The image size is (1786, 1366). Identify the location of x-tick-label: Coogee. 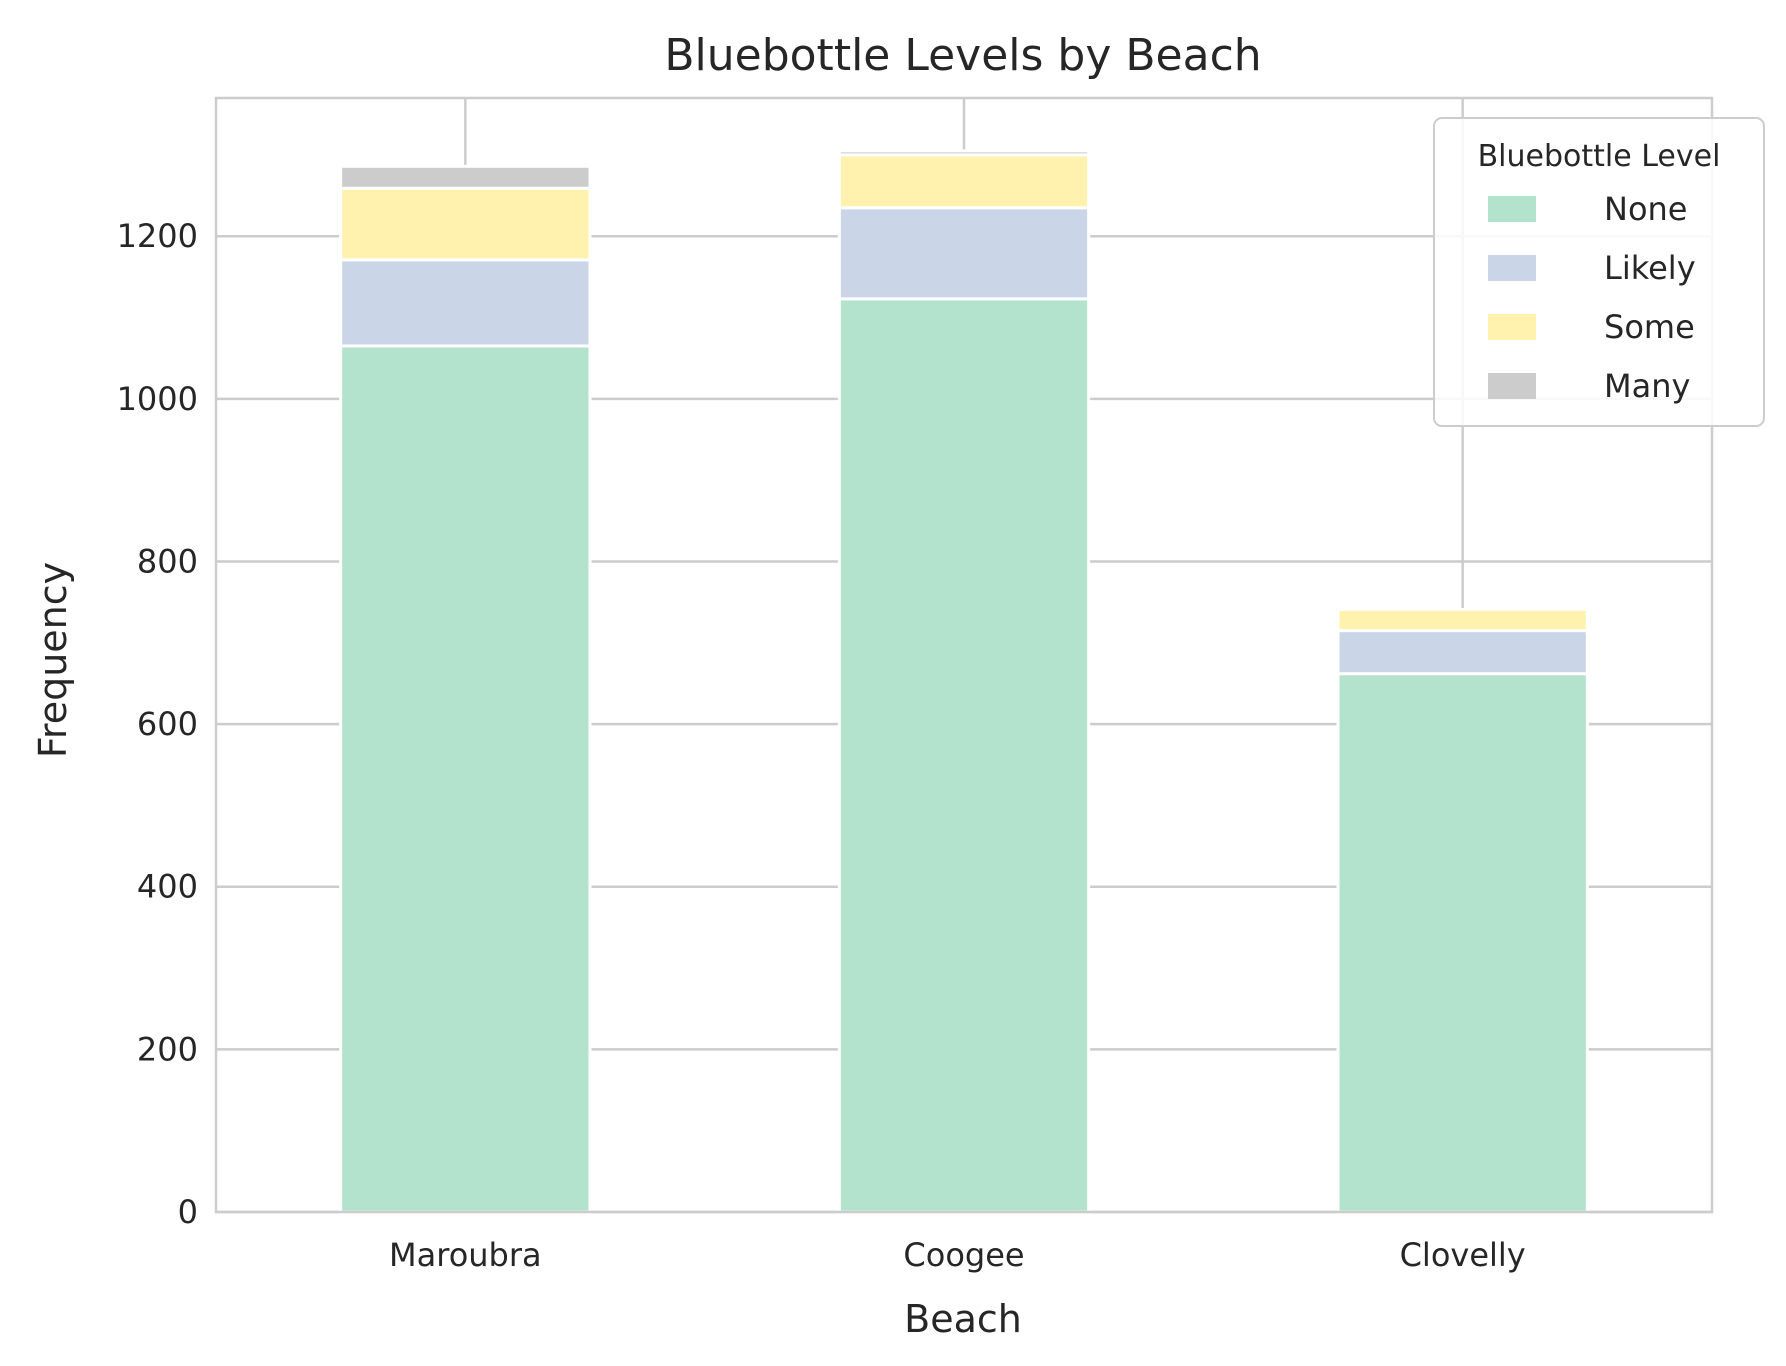
(963, 1255).